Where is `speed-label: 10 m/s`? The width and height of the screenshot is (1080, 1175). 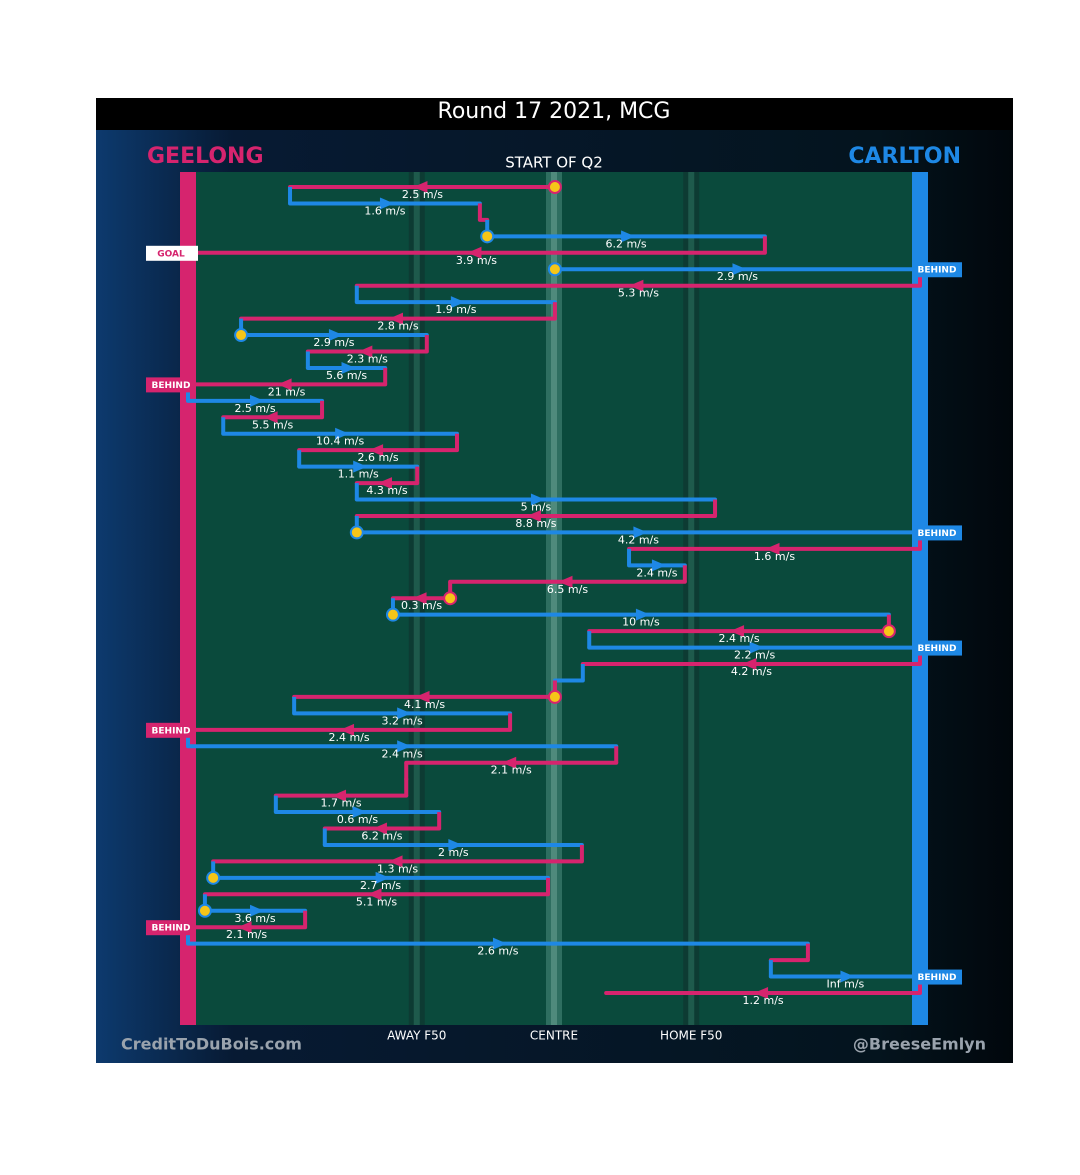 speed-label: 10 m/s is located at coordinates (641, 622).